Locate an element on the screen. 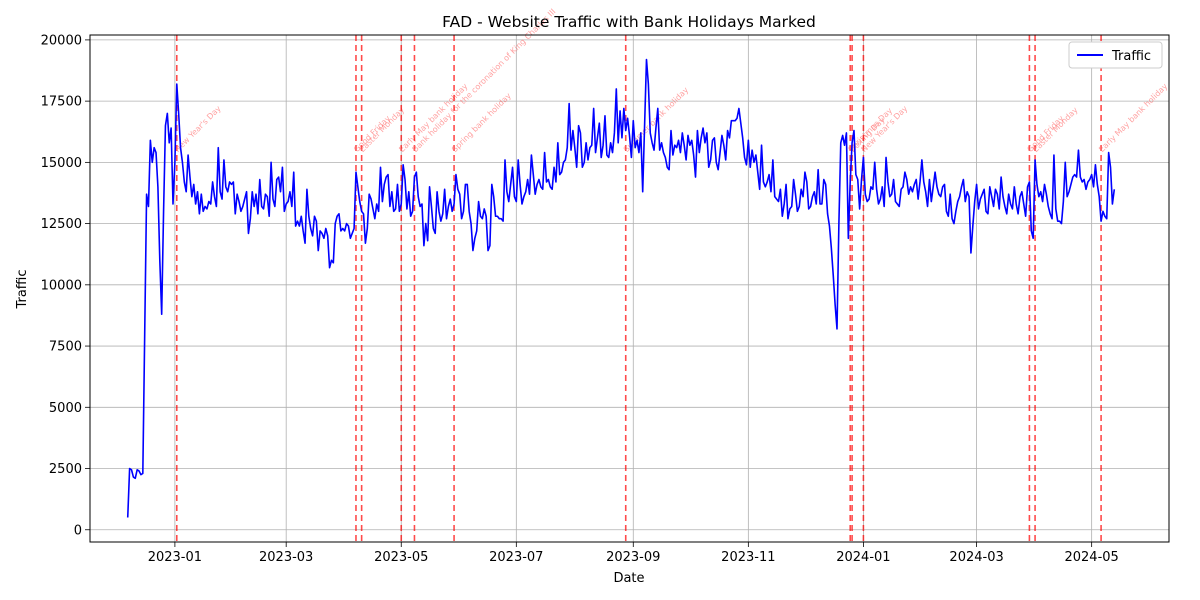  x-tick-label: 2023-03 is located at coordinates (286, 557).